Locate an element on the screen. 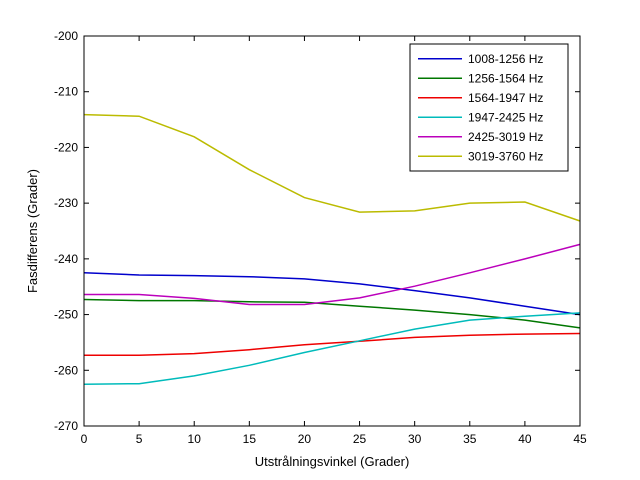  x-tick-label: 40 is located at coordinates (525, 439).